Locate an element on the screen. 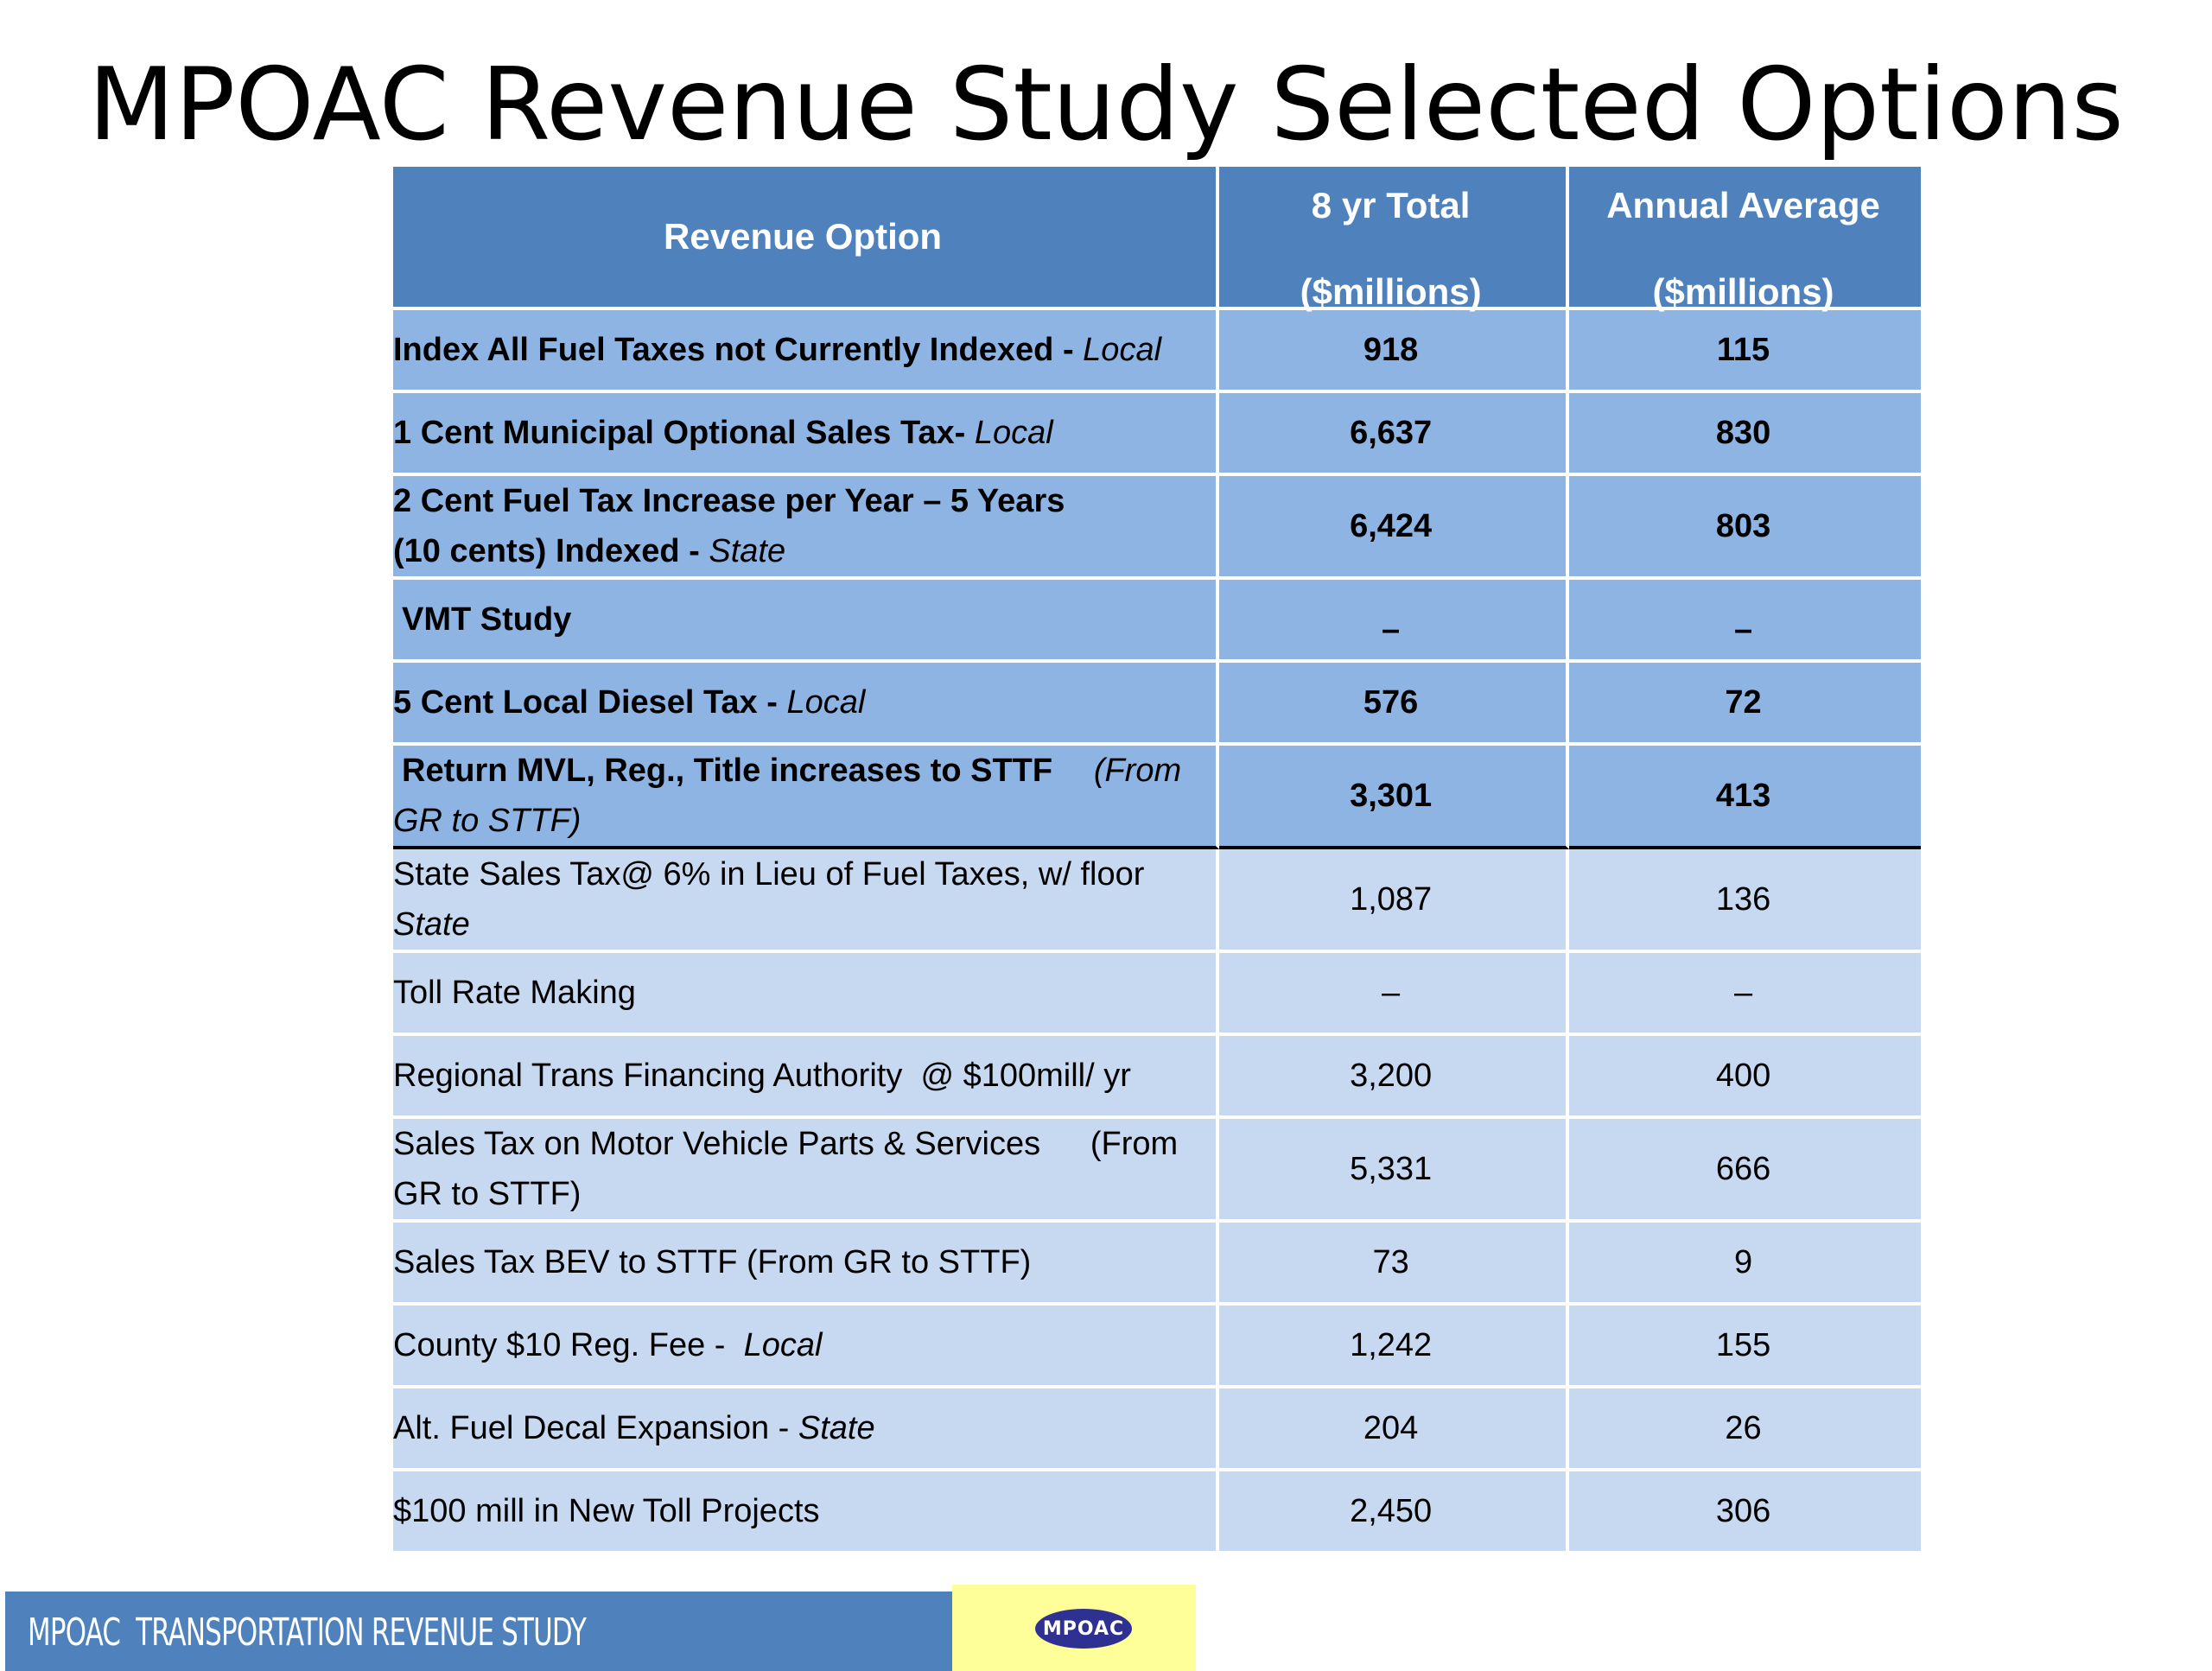  total-cell: 1,087 is located at coordinates (1394, 901).